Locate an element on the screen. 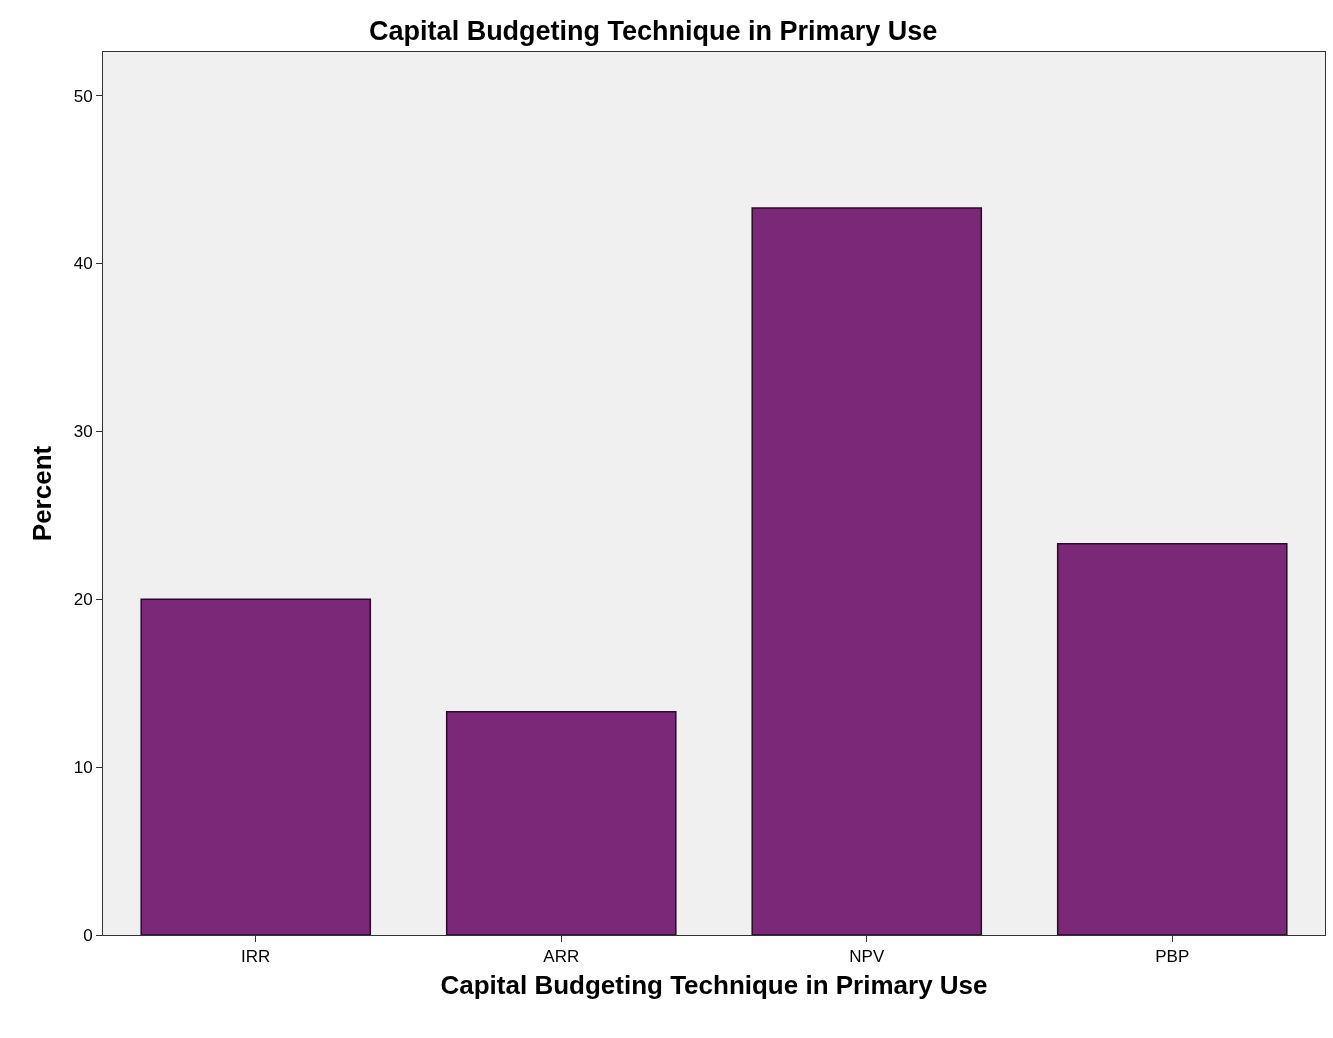 The width and height of the screenshot is (1333, 1038). x-tick-label: IRR is located at coordinates (256, 957).